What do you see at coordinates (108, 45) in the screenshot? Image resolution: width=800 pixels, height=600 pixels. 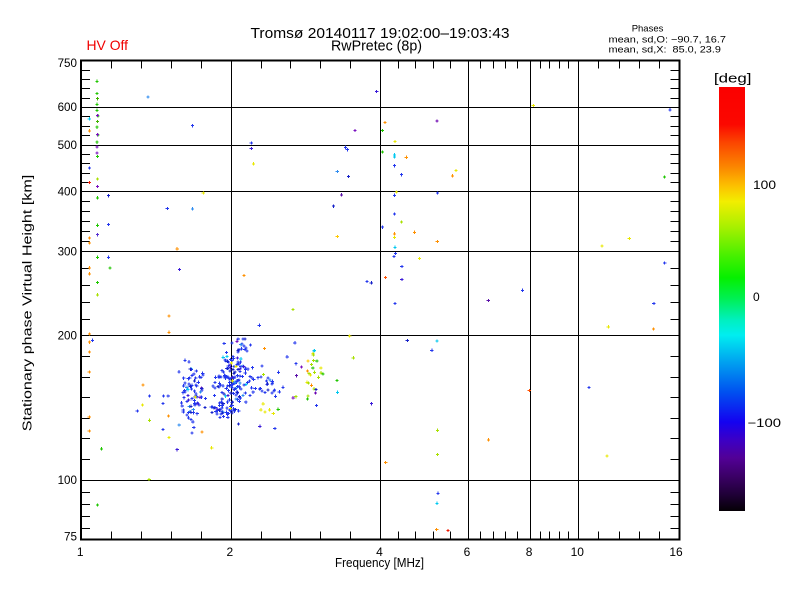 I see `svg-text: HV Off` at bounding box center [108, 45].